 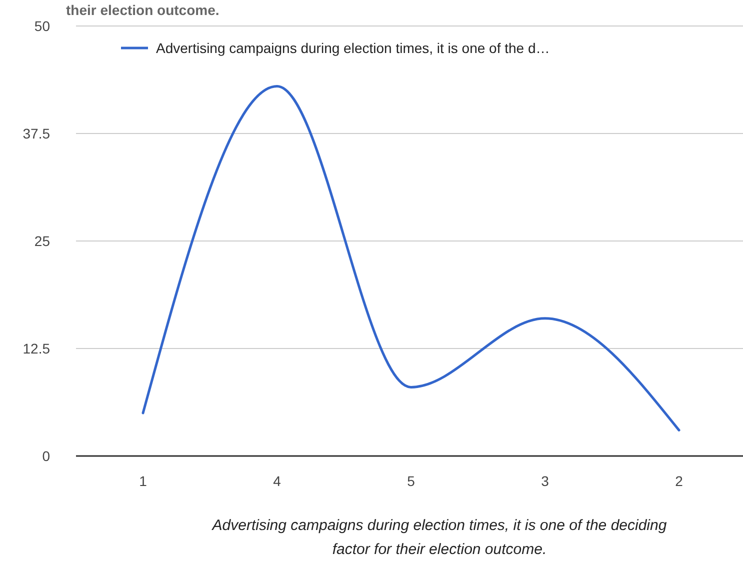 I want to click on x-tick-label: 2, so click(x=679, y=481).